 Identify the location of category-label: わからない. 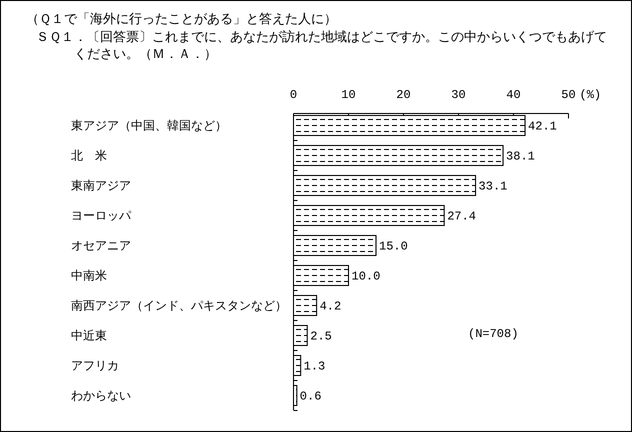
(101, 395).